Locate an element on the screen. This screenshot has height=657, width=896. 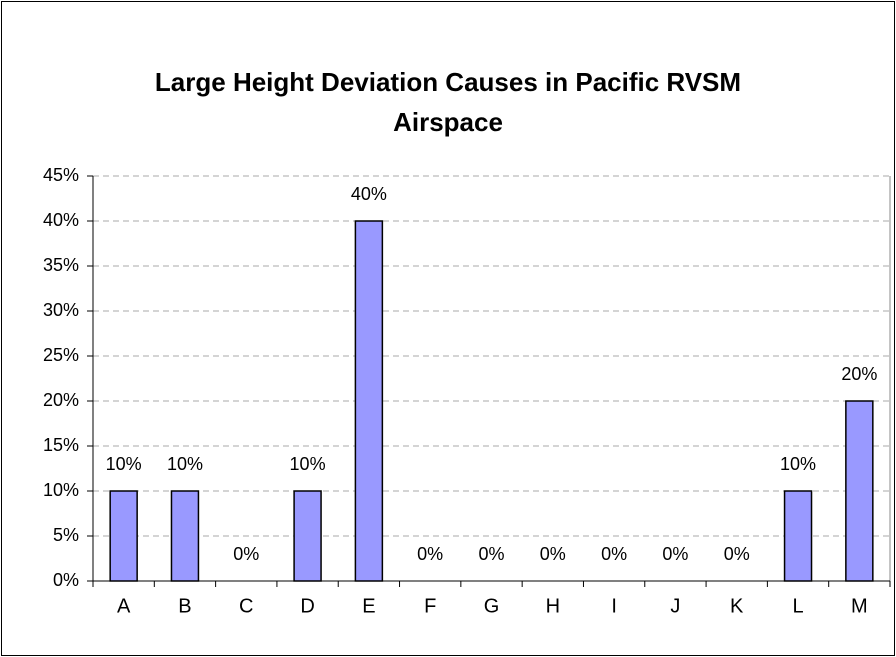
x-tick-label: D is located at coordinates (307, 606).